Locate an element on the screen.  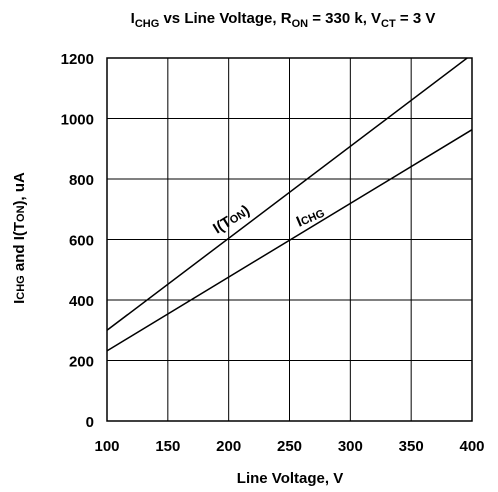
y-tick-label: 800 is located at coordinates (81, 180).